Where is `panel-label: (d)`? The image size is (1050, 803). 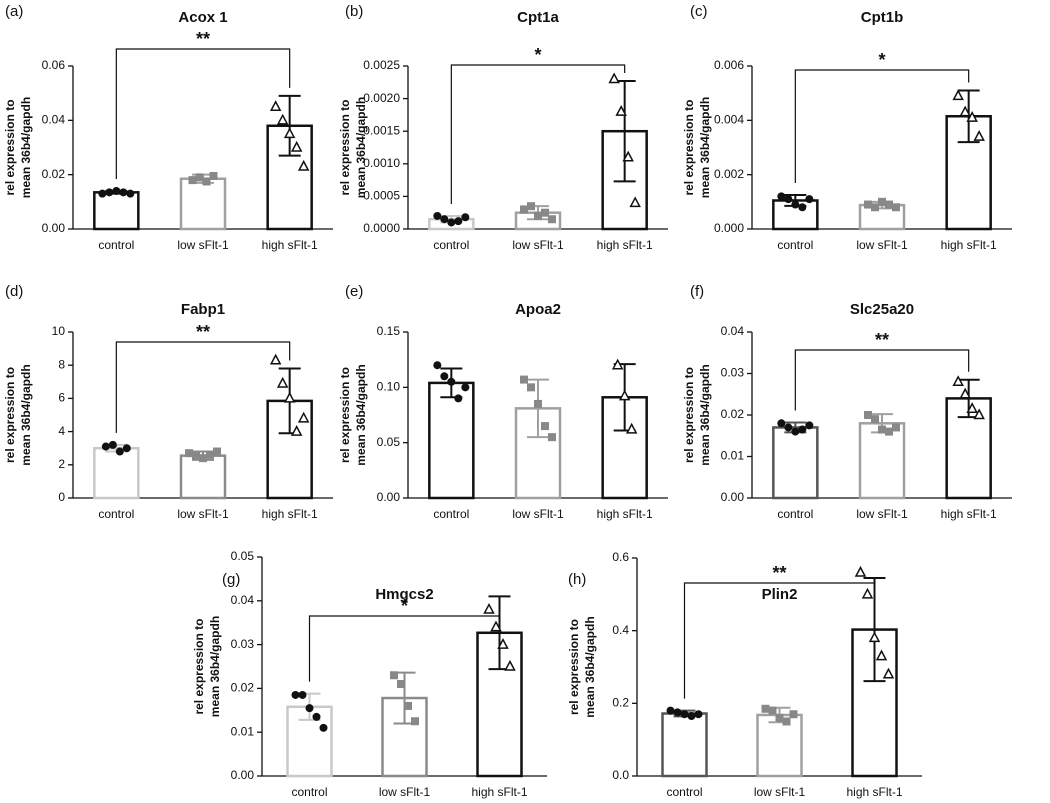
panel-label: (d) is located at coordinates (14, 291).